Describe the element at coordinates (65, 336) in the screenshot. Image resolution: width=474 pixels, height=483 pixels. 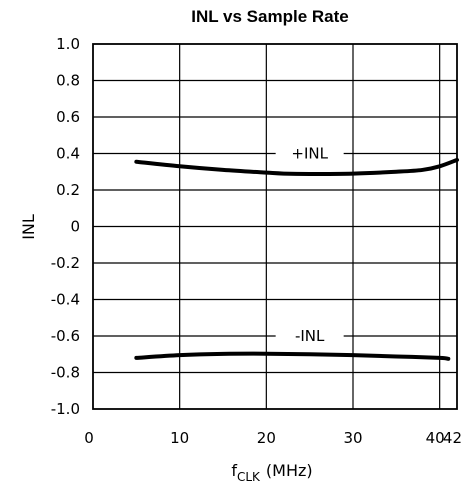
I see `y-tick-label: -0.6` at that location.